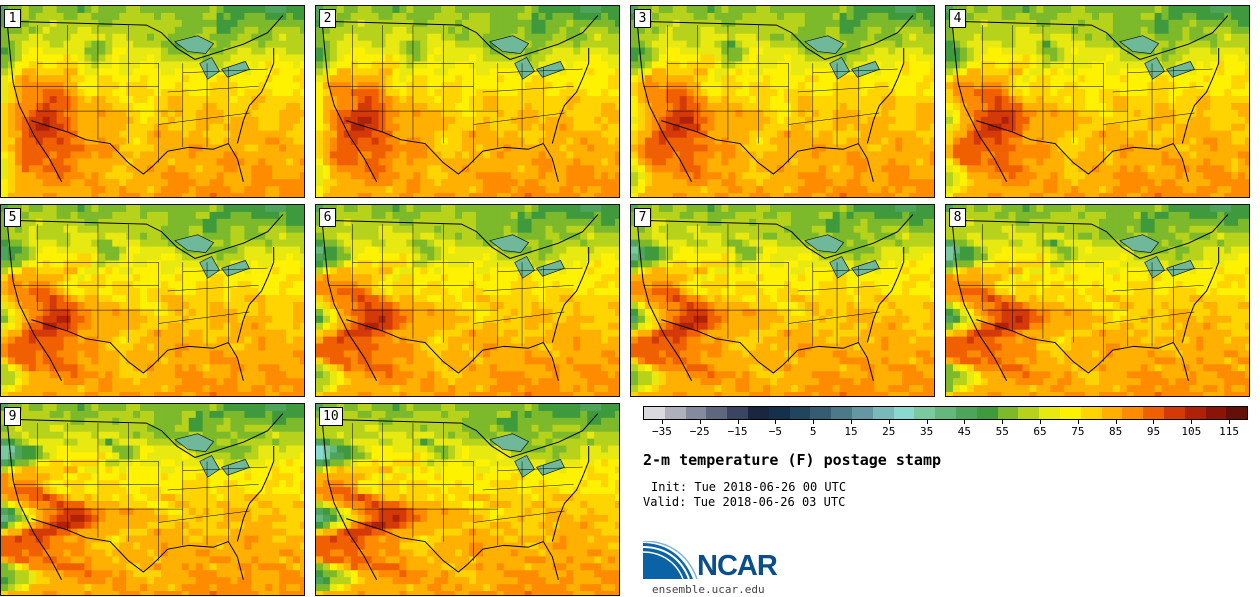 The width and height of the screenshot is (1260, 597). What do you see at coordinates (1040, 431) in the screenshot?
I see `colorbar-tick-label: 65` at bounding box center [1040, 431].